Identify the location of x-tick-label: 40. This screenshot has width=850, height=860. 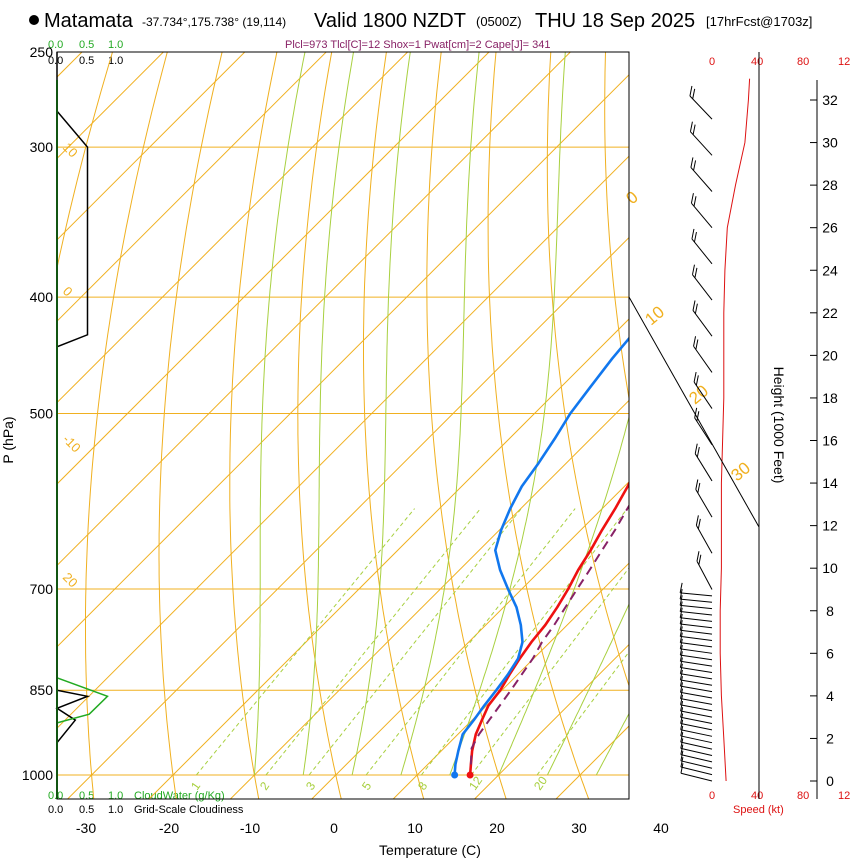
(661, 828).